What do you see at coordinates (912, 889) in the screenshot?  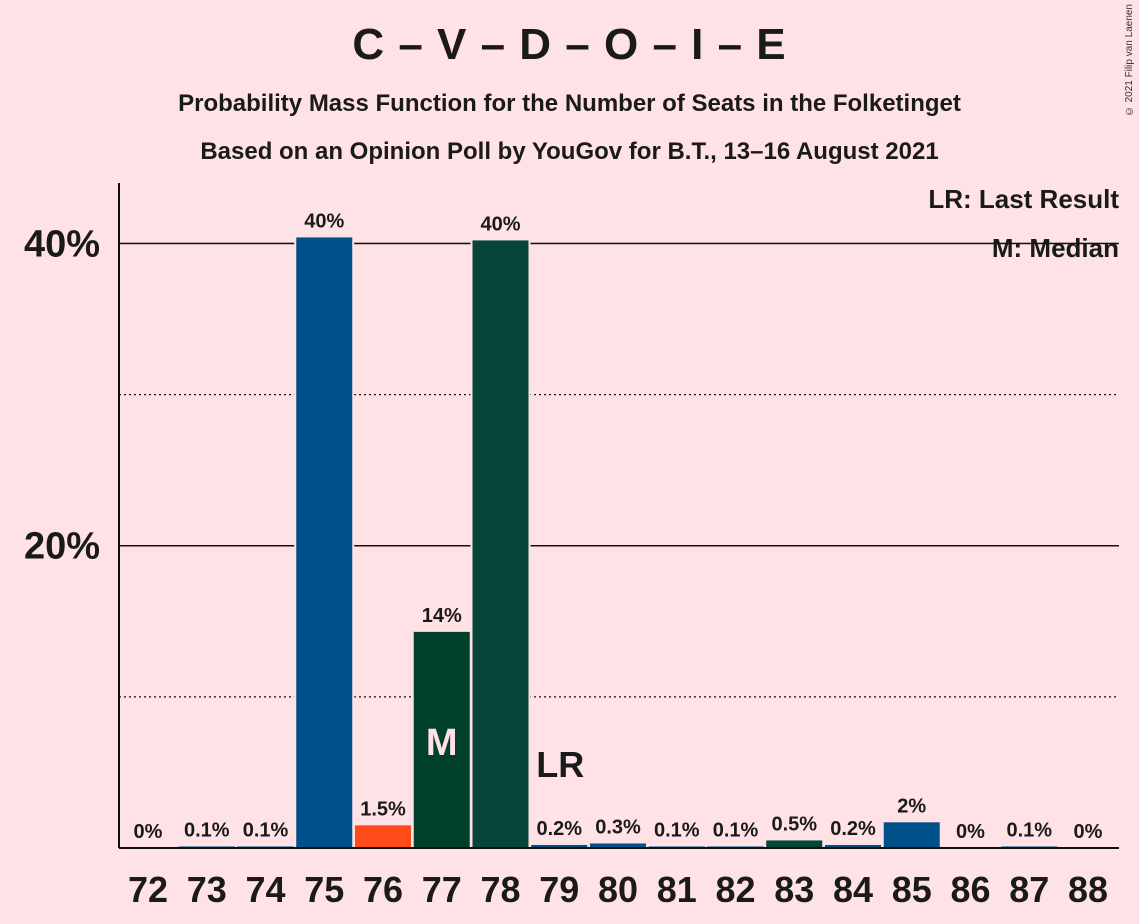 I see `x-tick-label: 85` at bounding box center [912, 889].